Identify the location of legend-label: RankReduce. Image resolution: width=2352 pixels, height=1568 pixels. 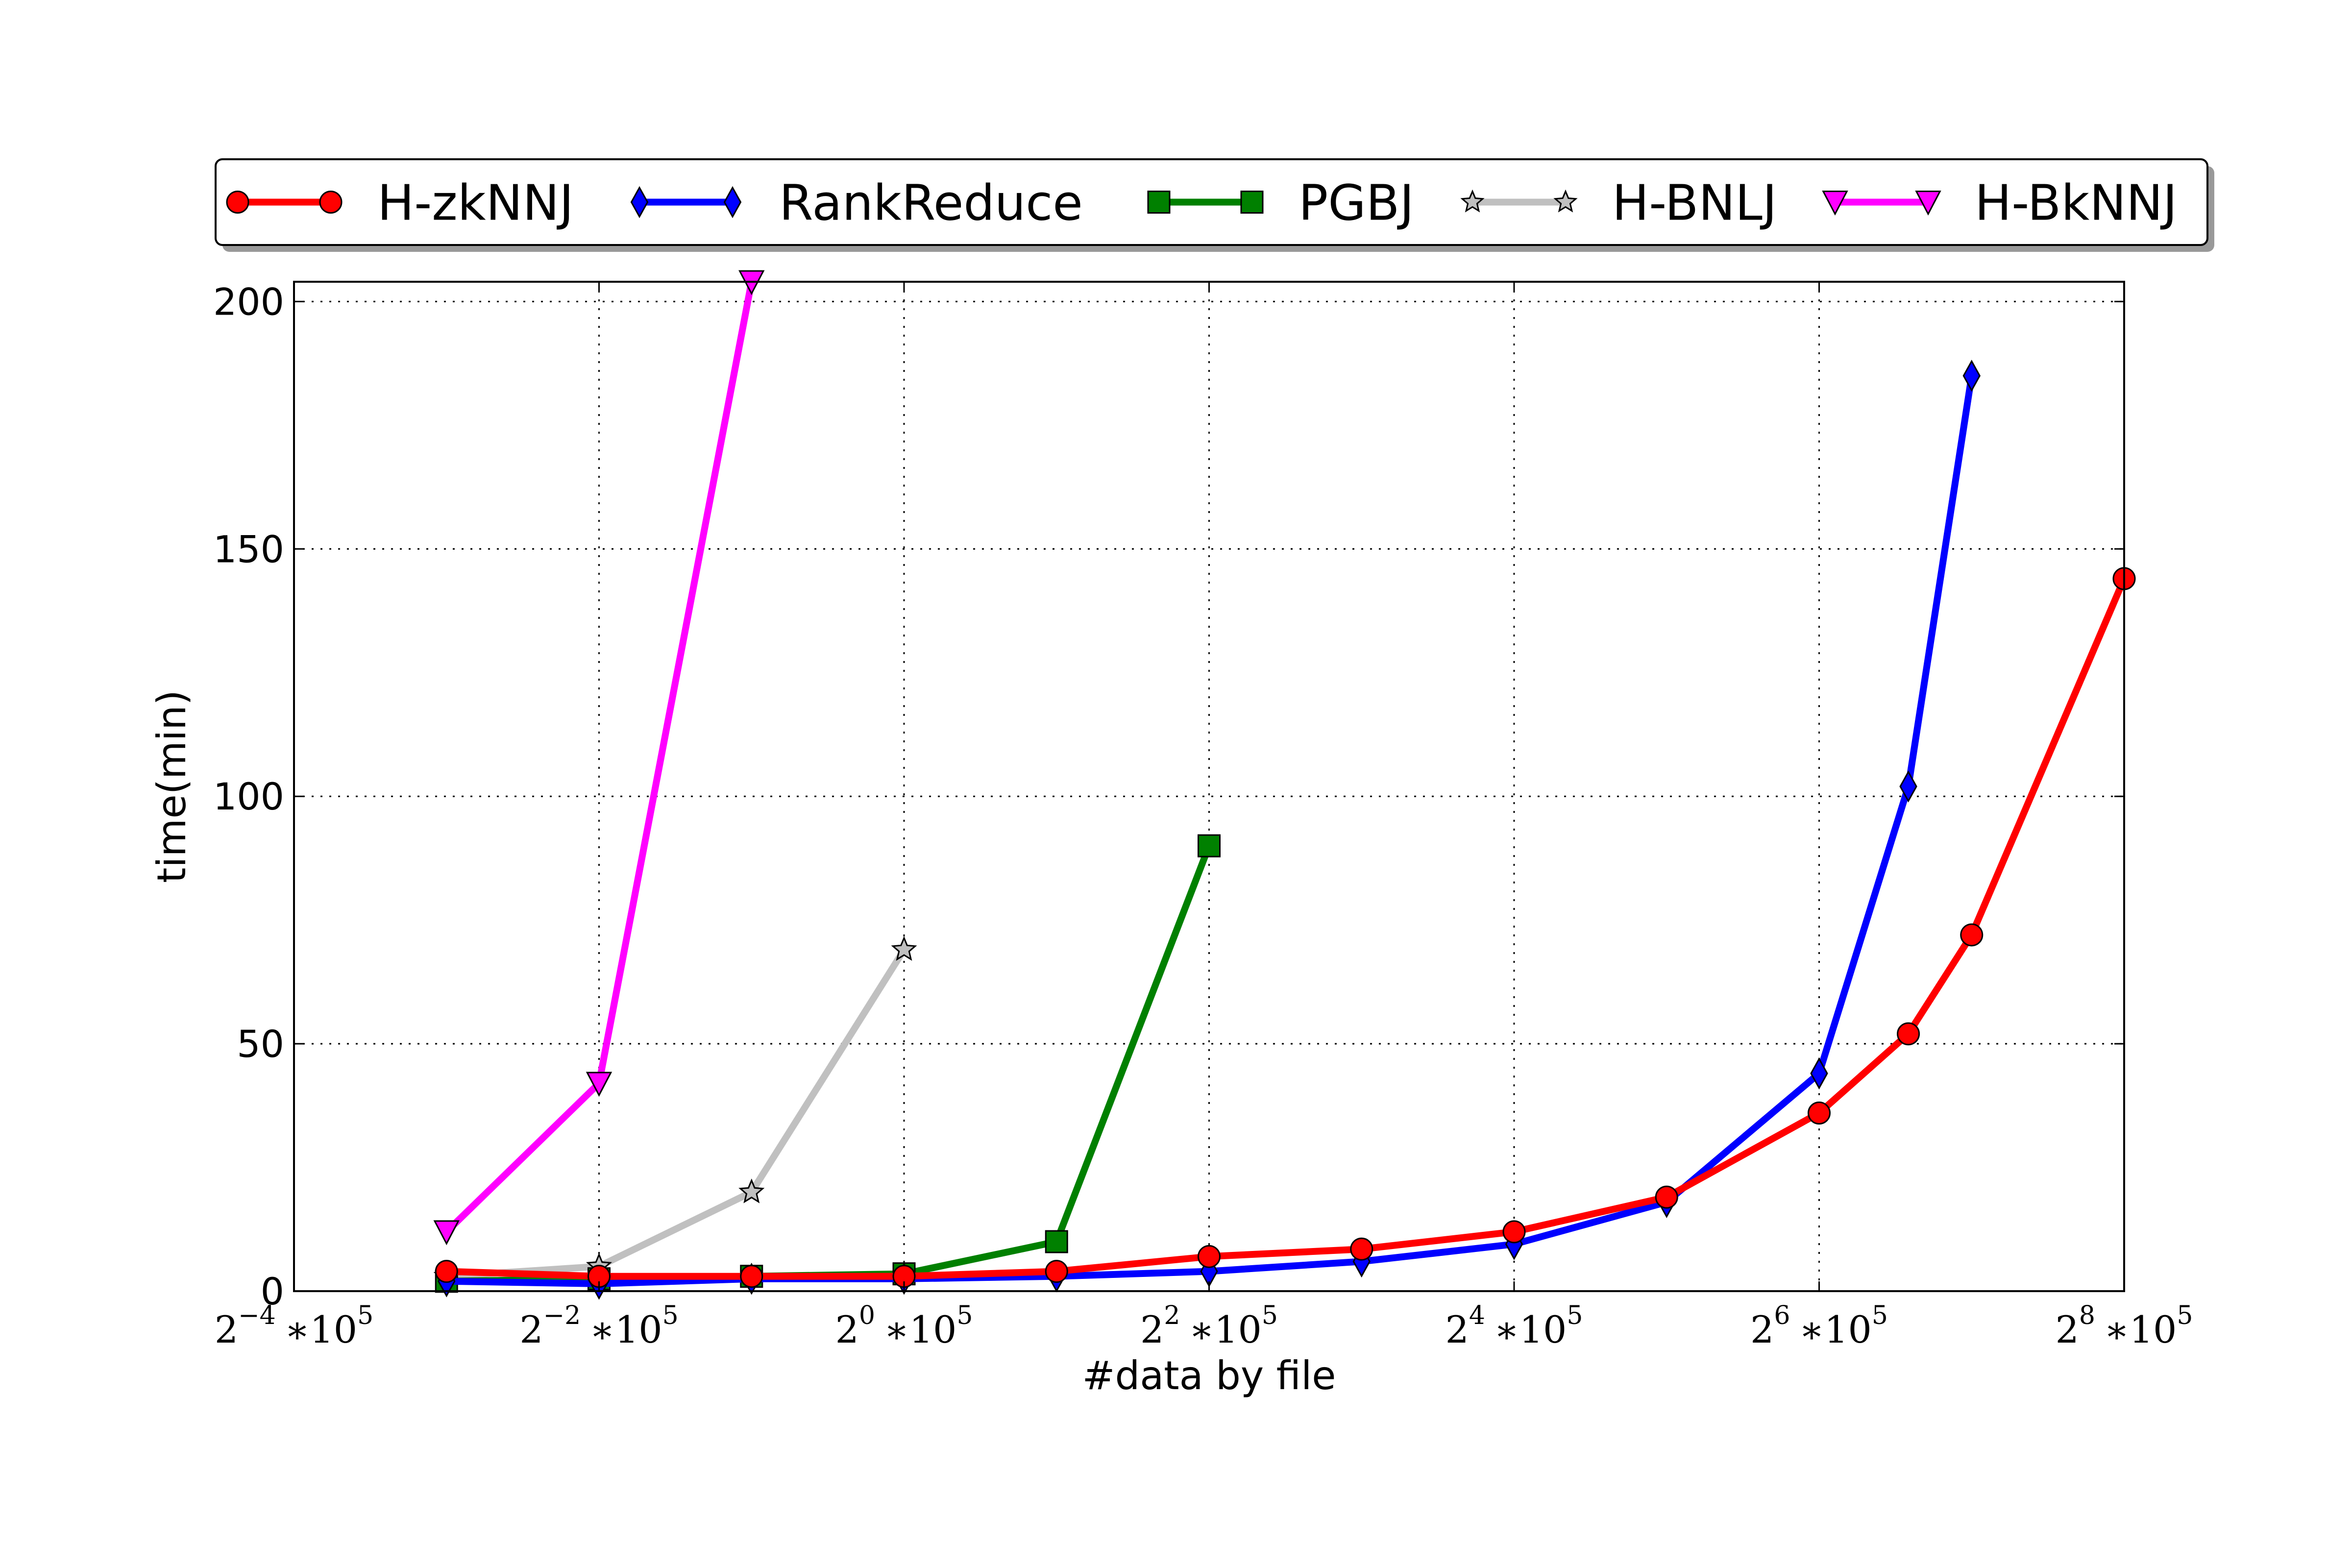
(931, 203).